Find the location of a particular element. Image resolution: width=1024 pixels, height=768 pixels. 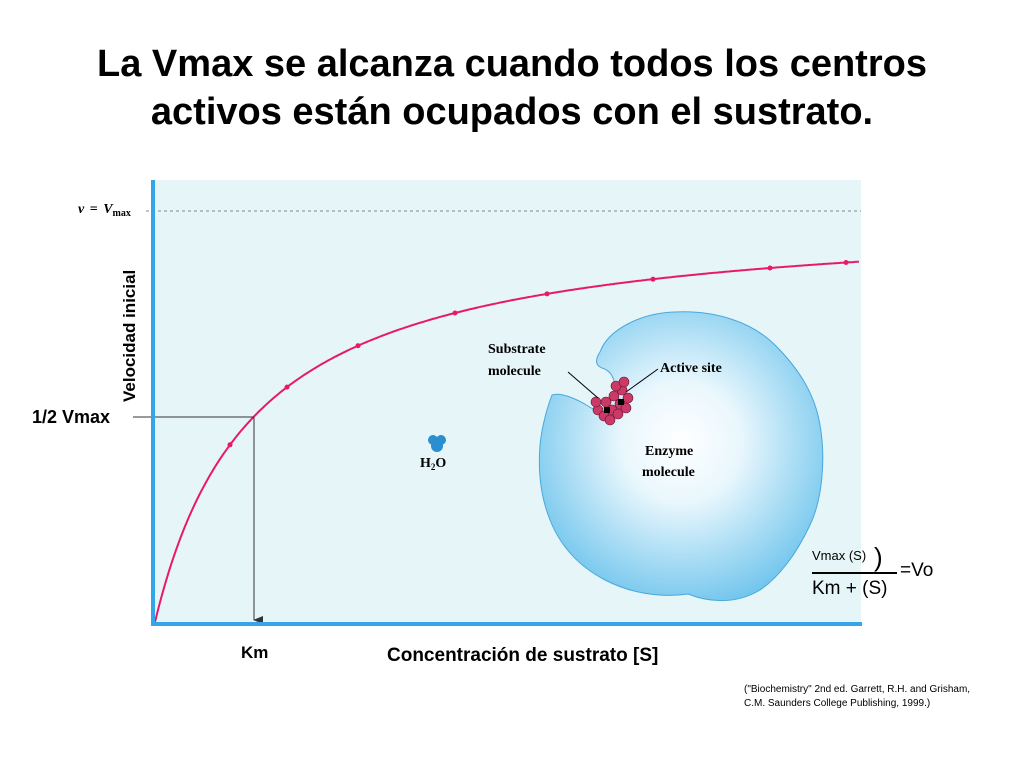

y-axis-label: Velocidad inicial is located at coordinates (129, 336).